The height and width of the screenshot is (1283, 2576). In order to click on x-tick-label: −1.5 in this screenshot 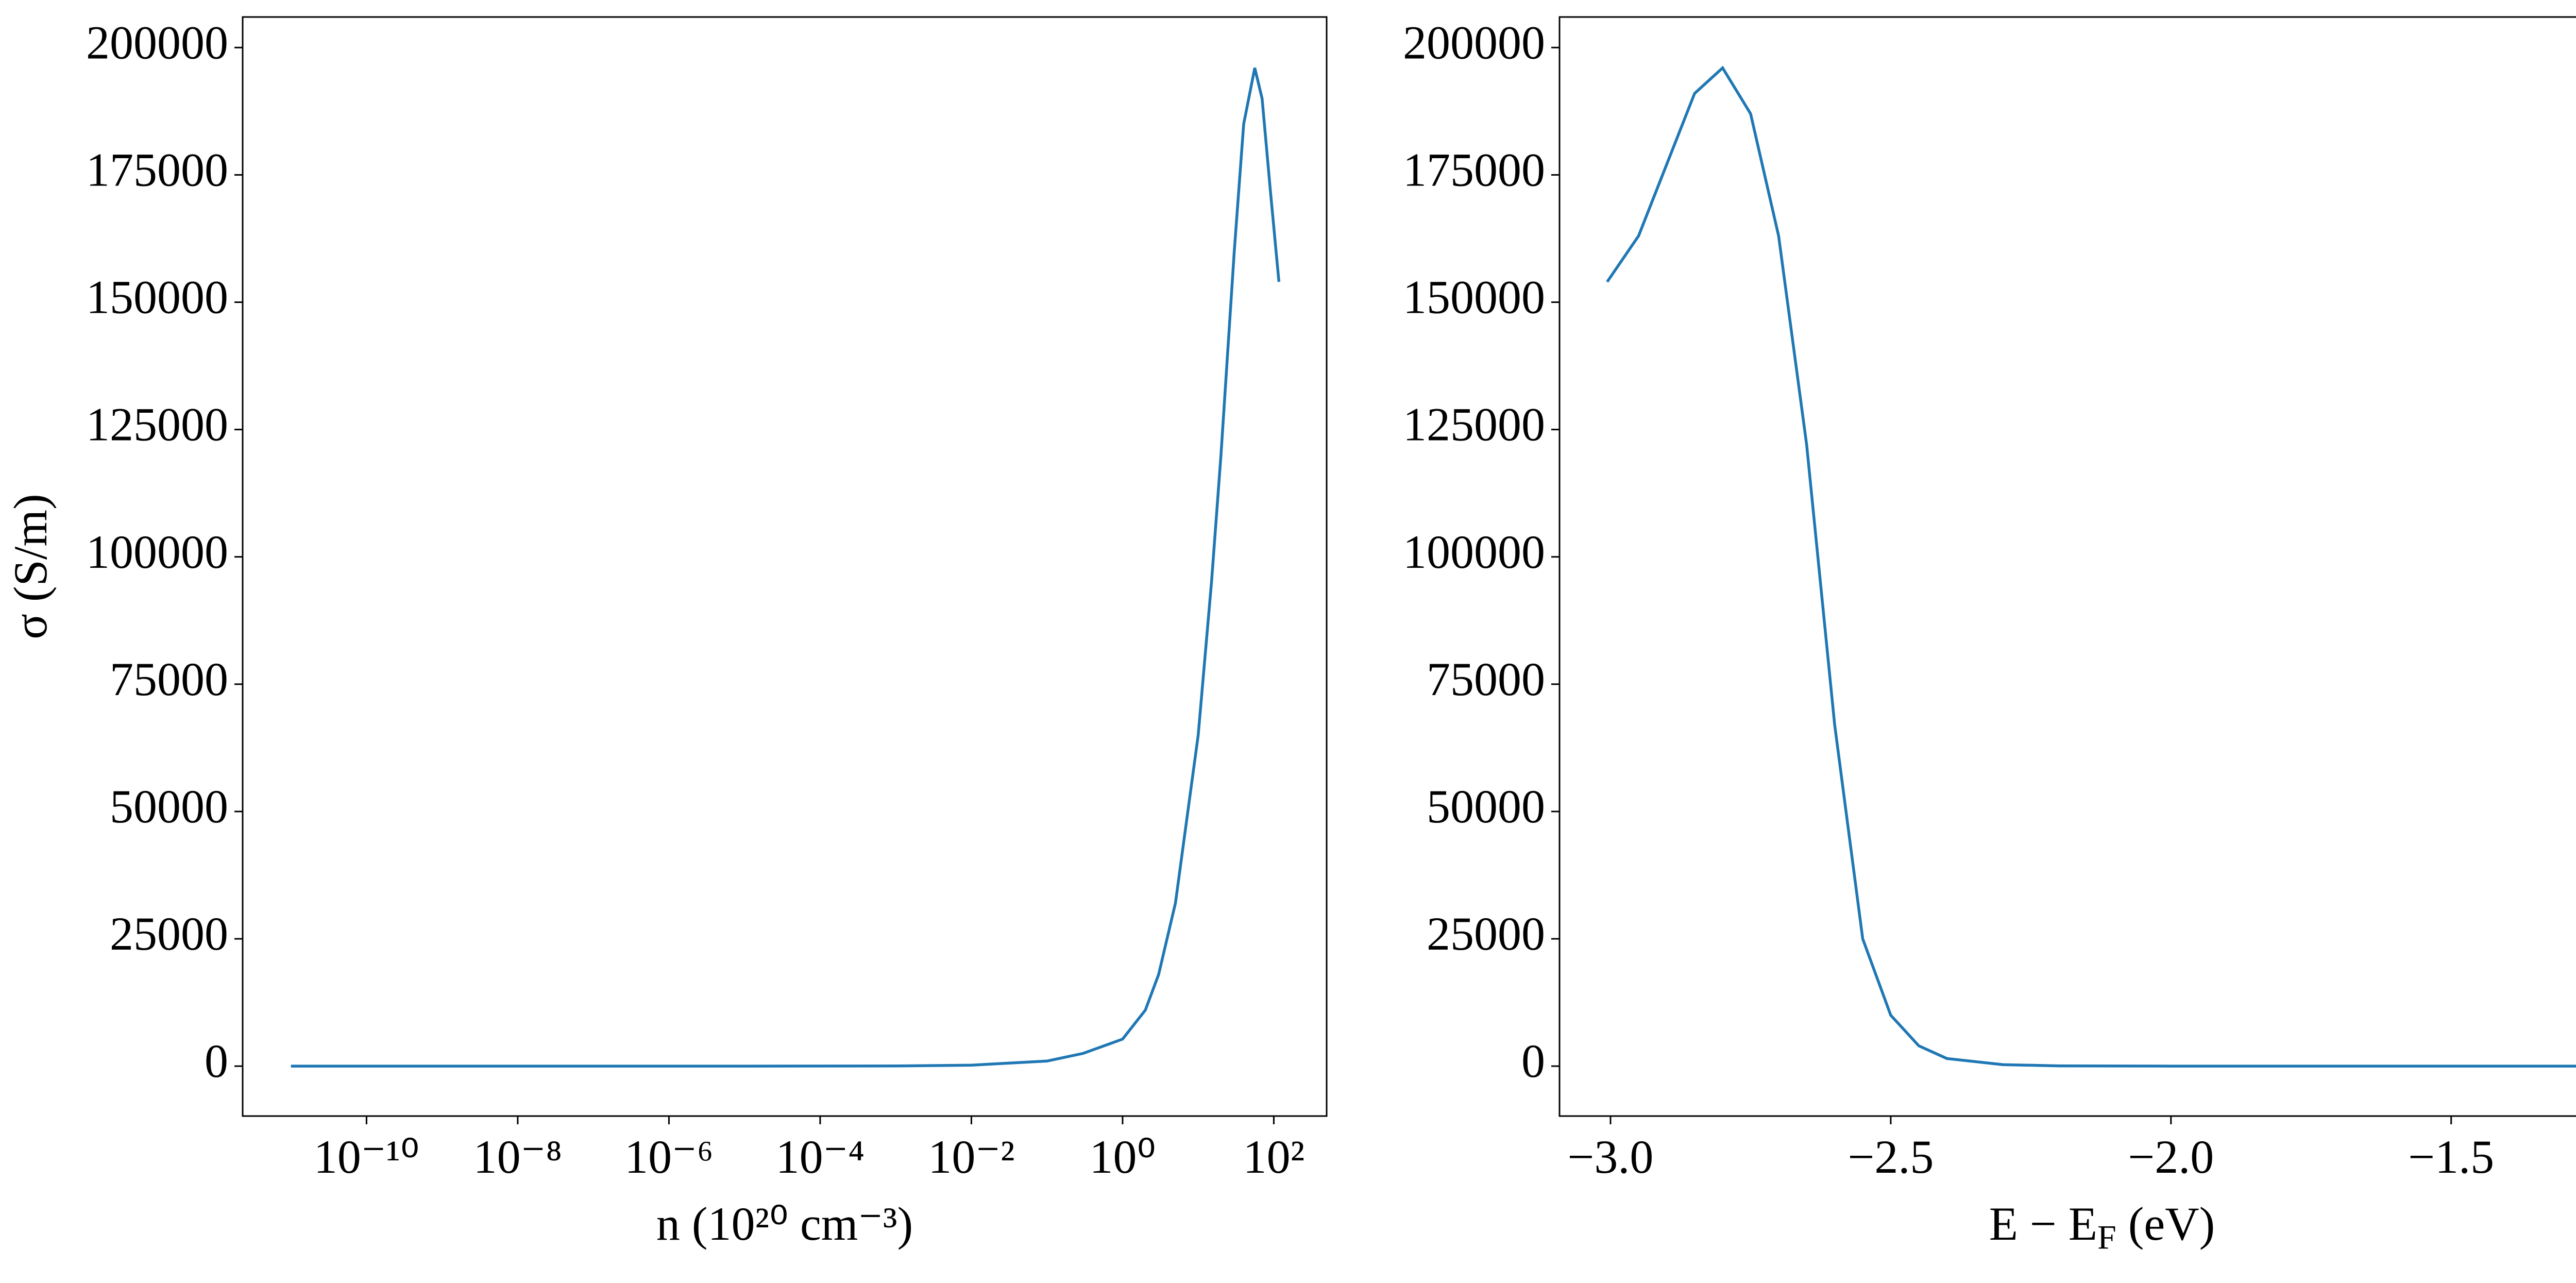, I will do `click(2451, 1156)`.